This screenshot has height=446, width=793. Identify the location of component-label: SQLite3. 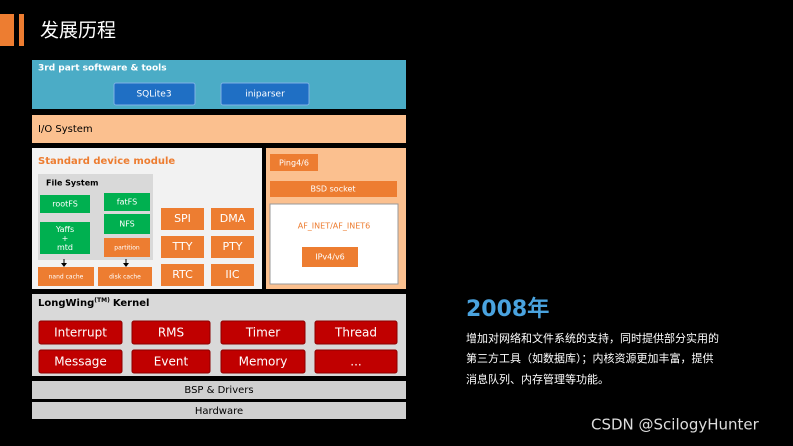
(153, 95).